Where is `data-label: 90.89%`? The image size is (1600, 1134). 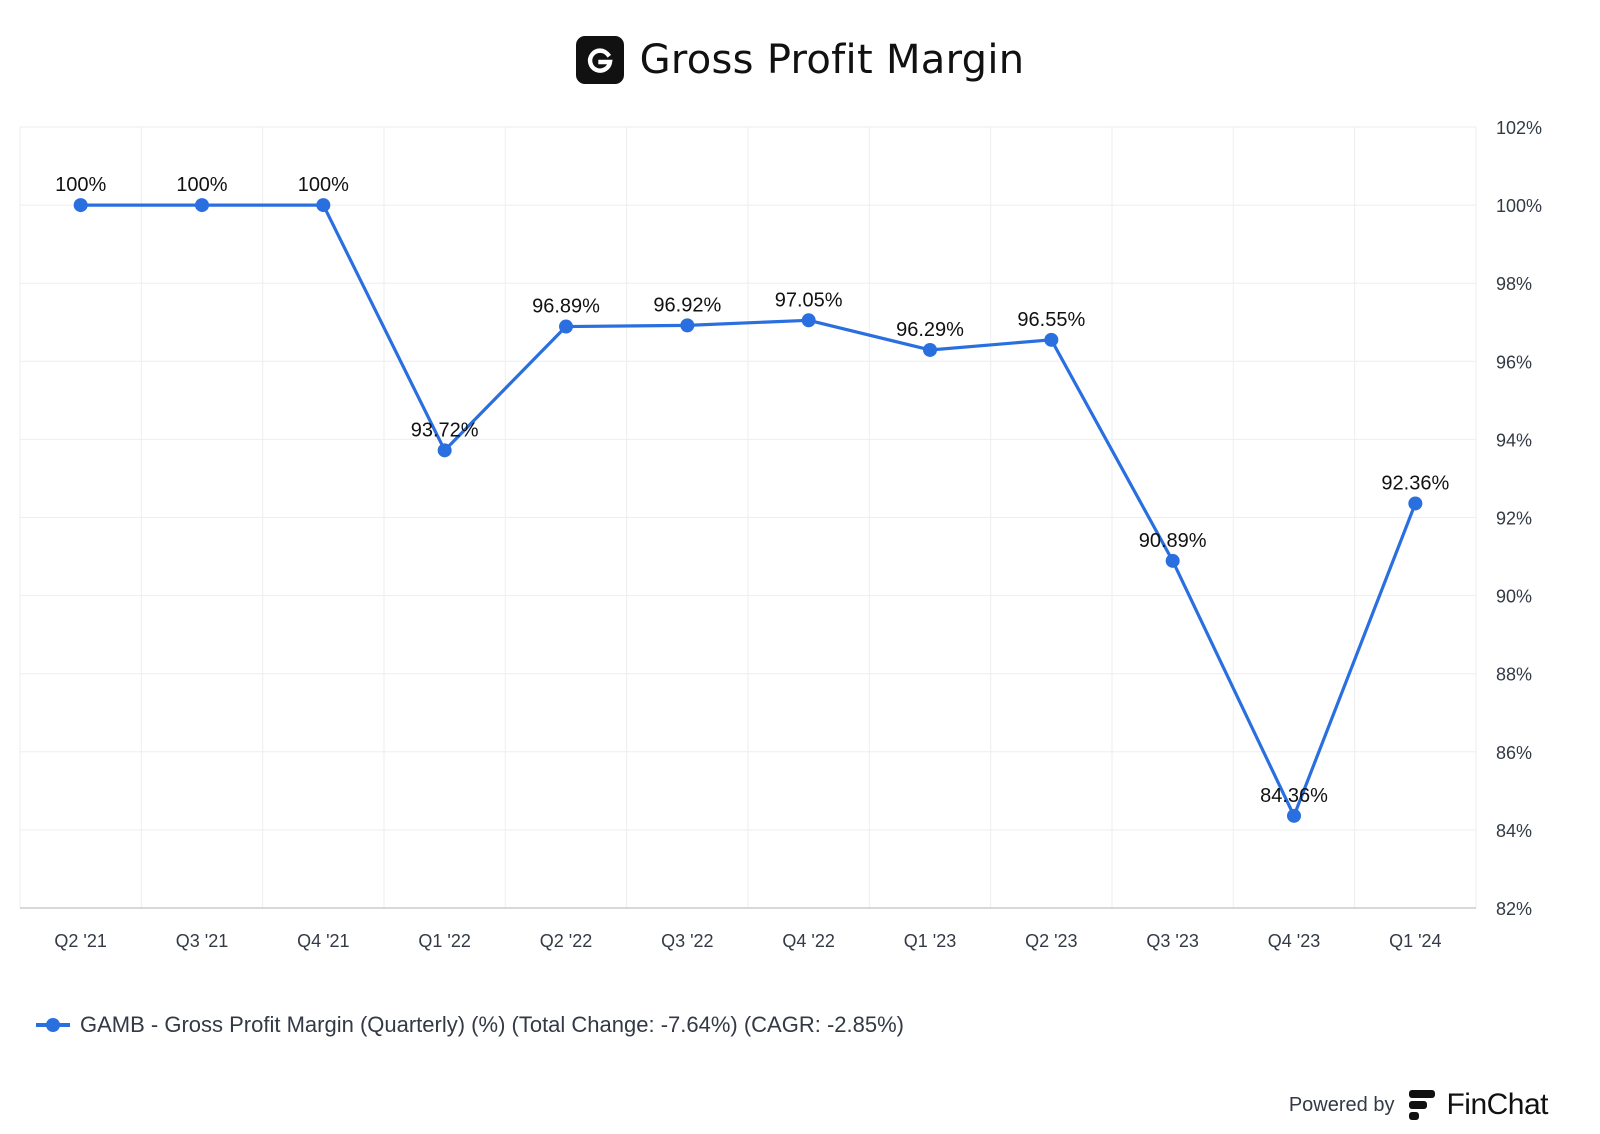
data-label: 90.89% is located at coordinates (1173, 541).